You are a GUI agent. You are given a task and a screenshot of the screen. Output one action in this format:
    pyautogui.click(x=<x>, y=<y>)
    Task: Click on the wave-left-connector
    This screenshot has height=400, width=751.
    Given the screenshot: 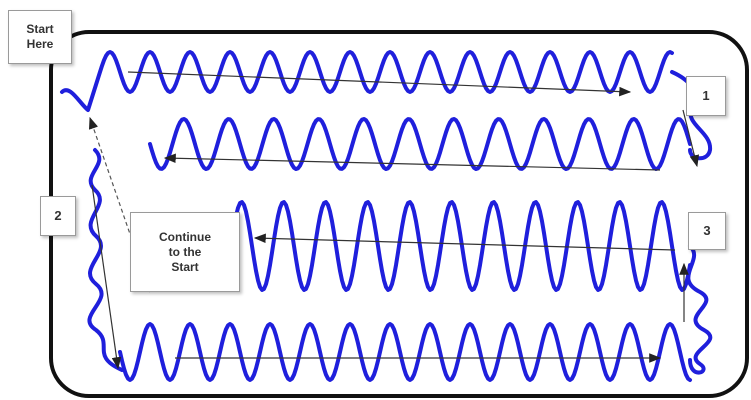 What is the action you would take?
    pyautogui.click(x=105, y=260)
    